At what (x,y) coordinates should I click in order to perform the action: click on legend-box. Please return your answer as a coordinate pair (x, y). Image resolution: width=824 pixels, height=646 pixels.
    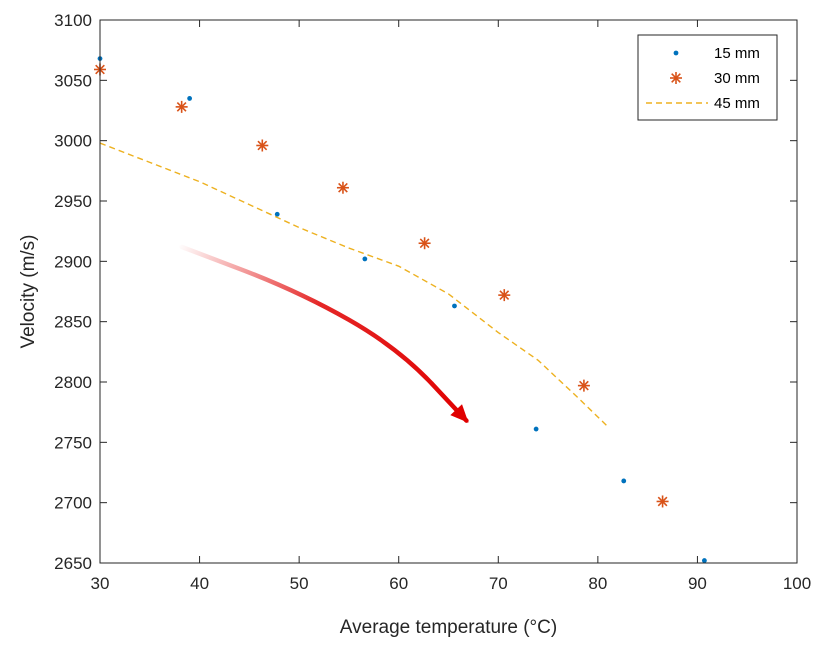
    Looking at the image, I should click on (707, 77).